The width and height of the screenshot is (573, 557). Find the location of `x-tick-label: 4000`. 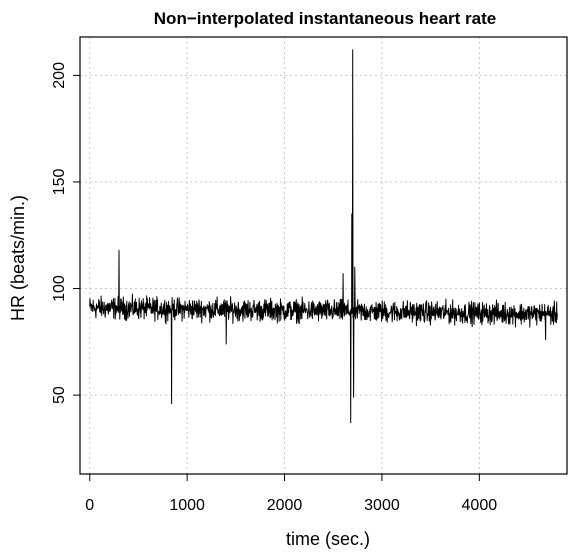

x-tick-label: 4000 is located at coordinates (480, 505).